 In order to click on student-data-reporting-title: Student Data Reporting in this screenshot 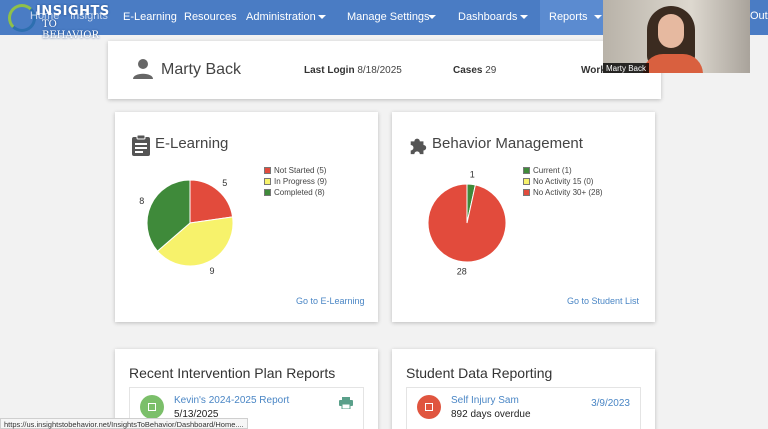, I will do `click(479, 373)`.